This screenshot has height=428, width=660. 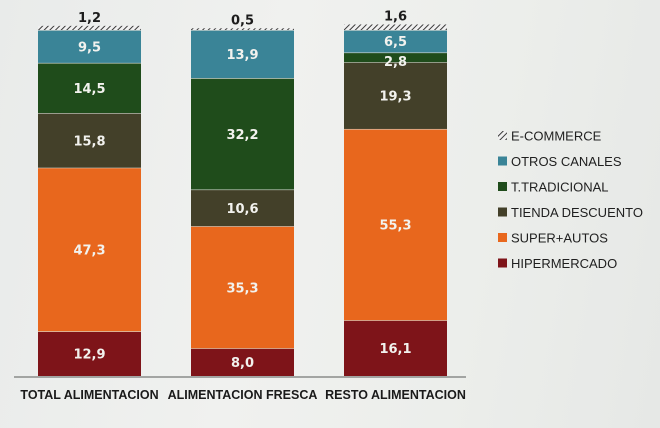 What do you see at coordinates (566, 161) in the screenshot?
I see `legend-label-otros-canales: OTROS CANALES` at bounding box center [566, 161].